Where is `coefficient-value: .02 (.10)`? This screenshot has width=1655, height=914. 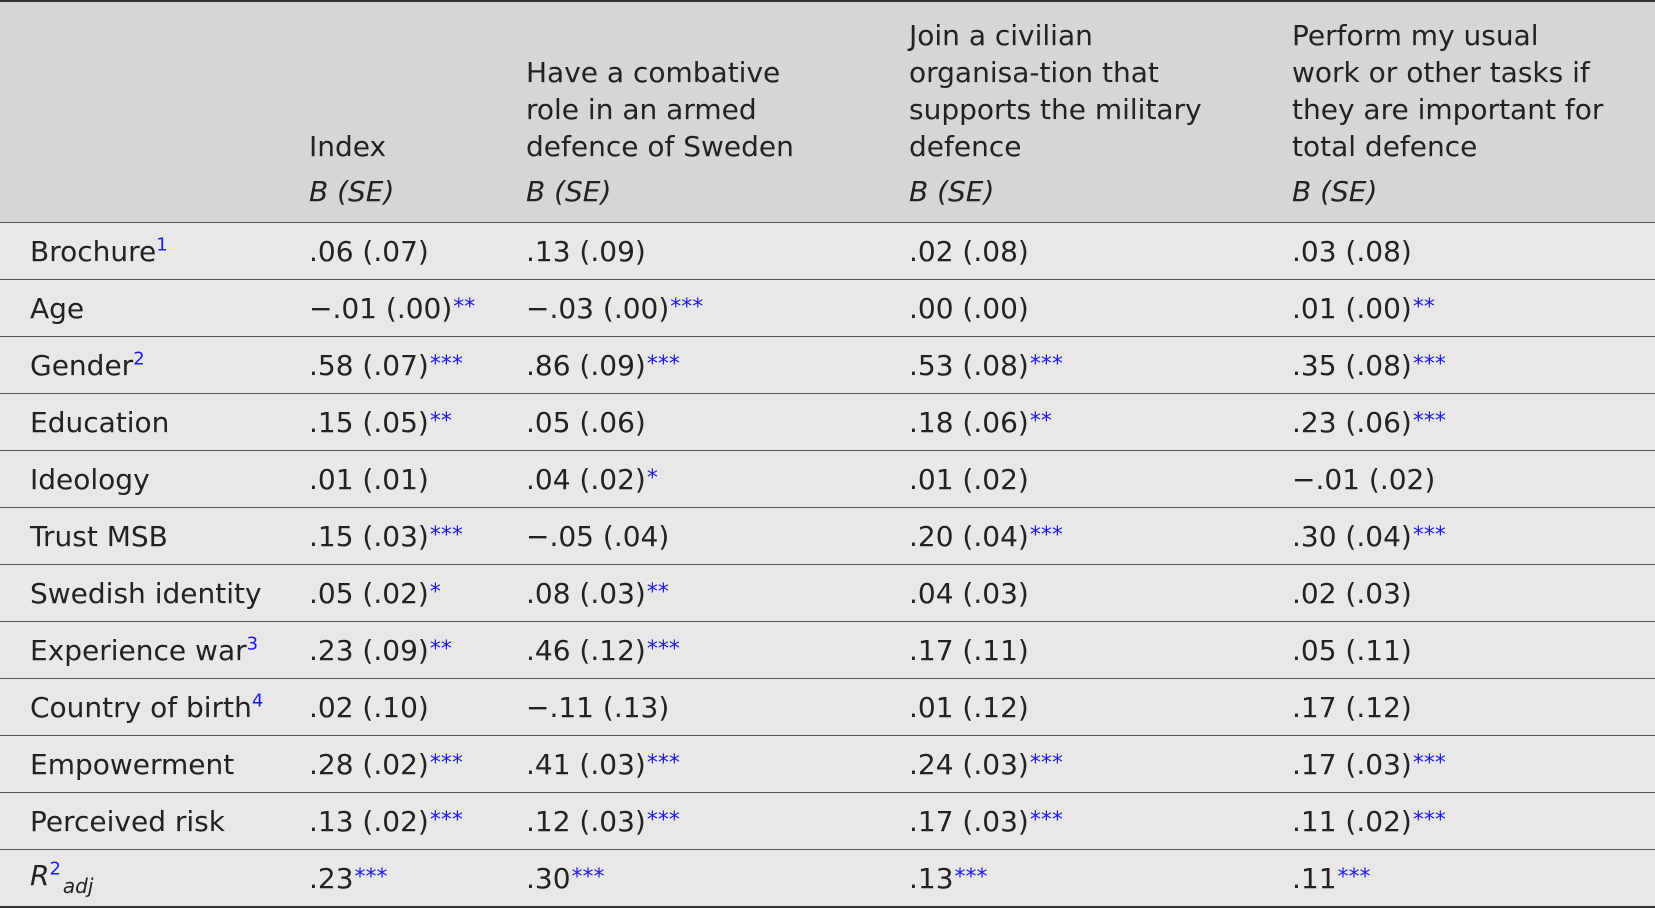 coefficient-value: .02 (.10) is located at coordinates (369, 707).